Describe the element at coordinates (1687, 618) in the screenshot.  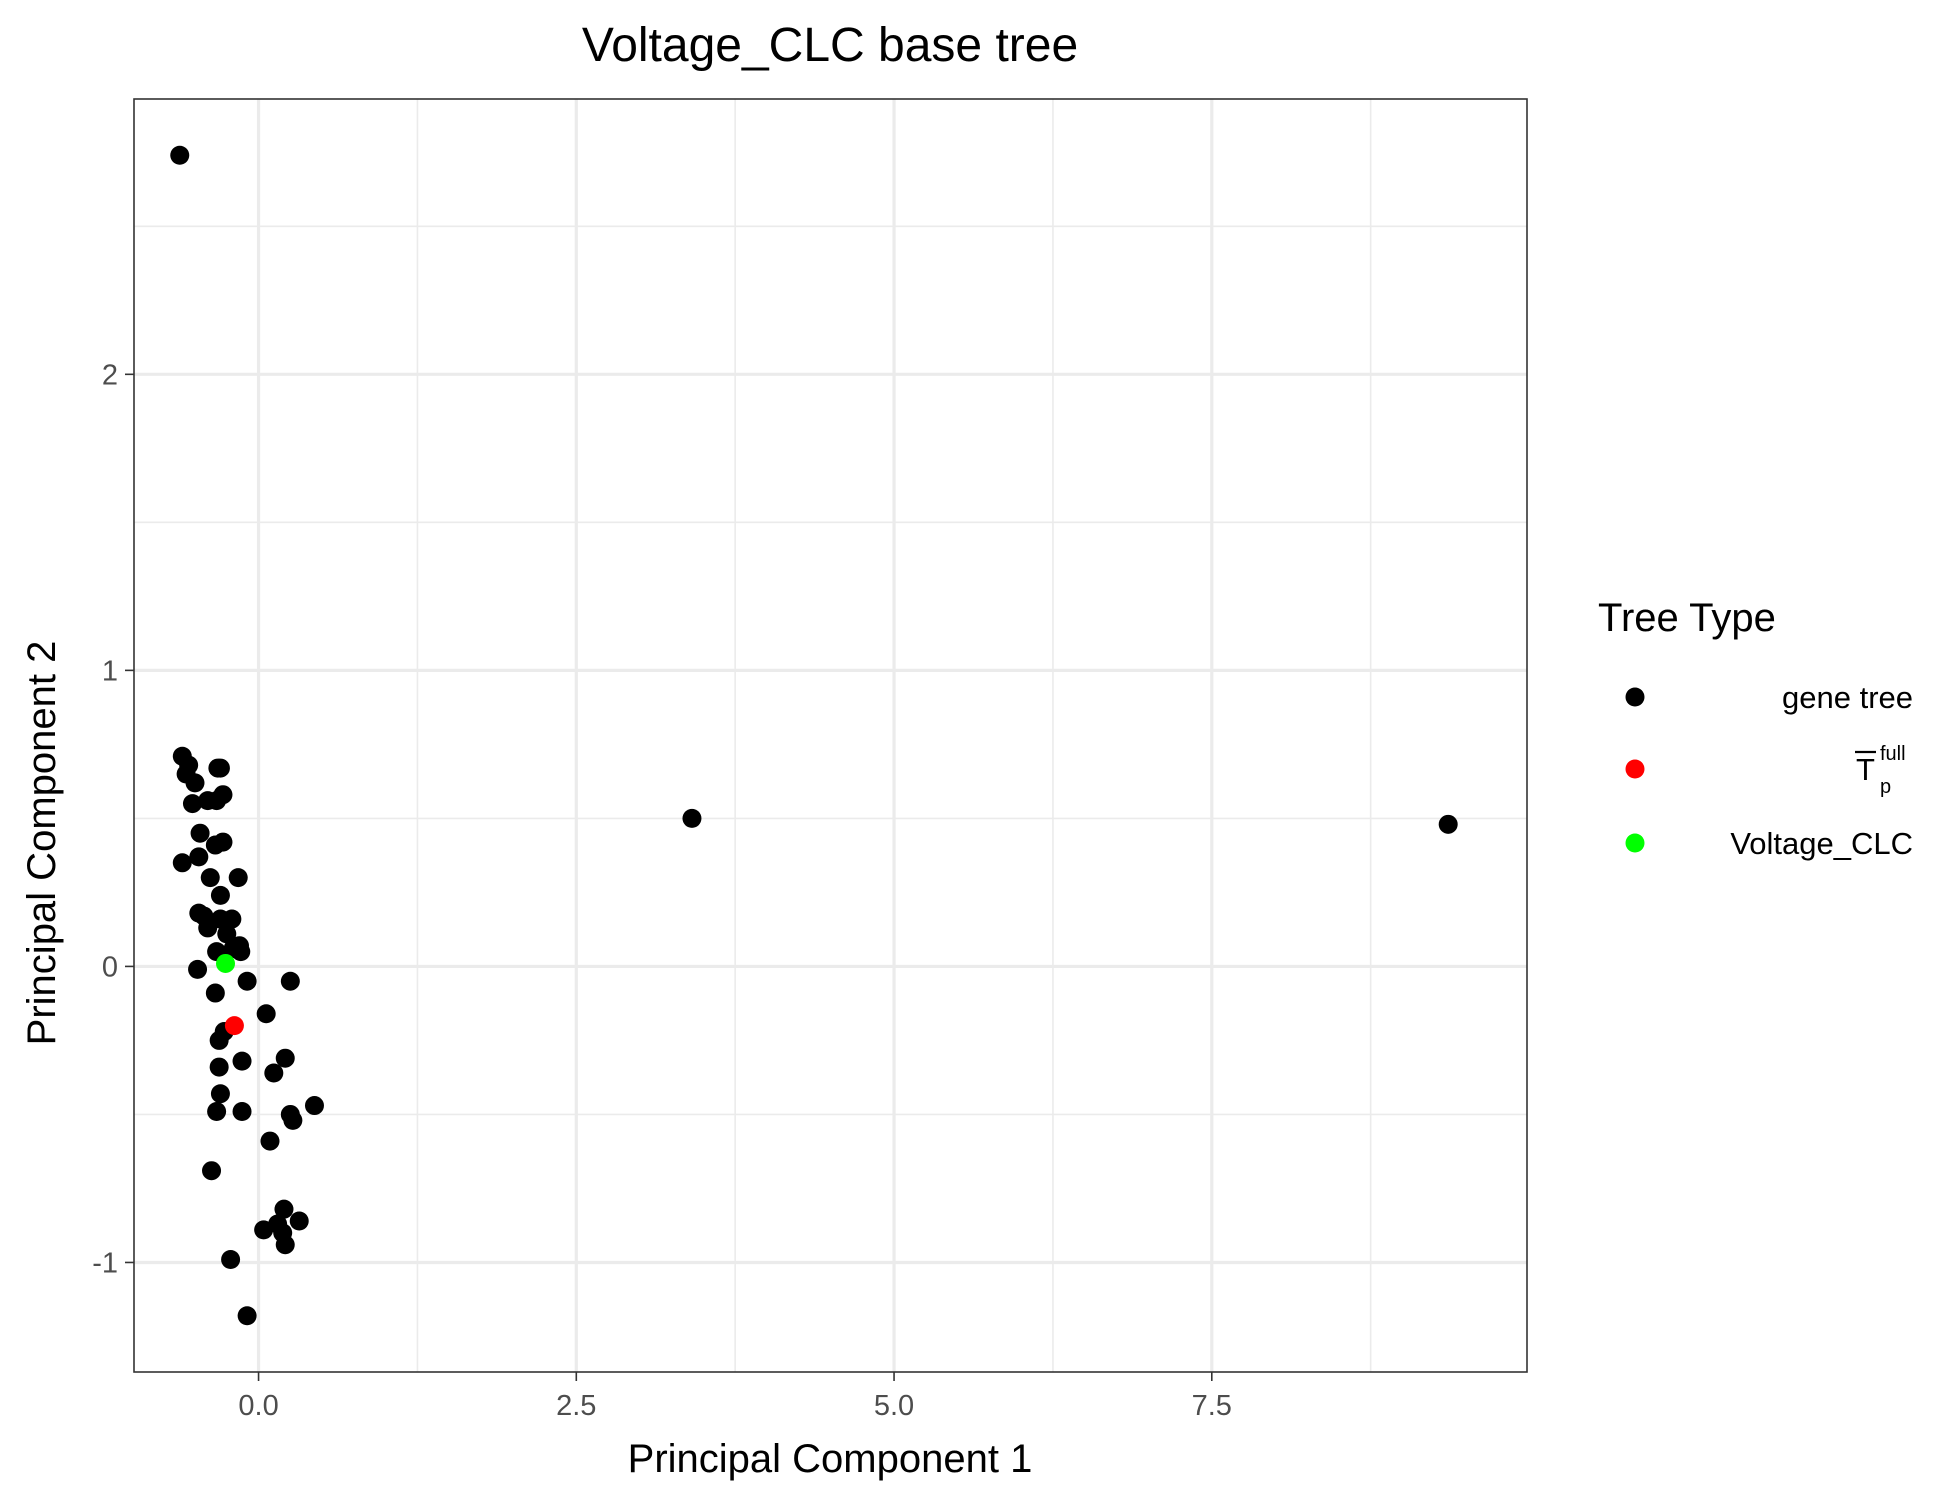
I see `legend-title: Tree Type` at that location.